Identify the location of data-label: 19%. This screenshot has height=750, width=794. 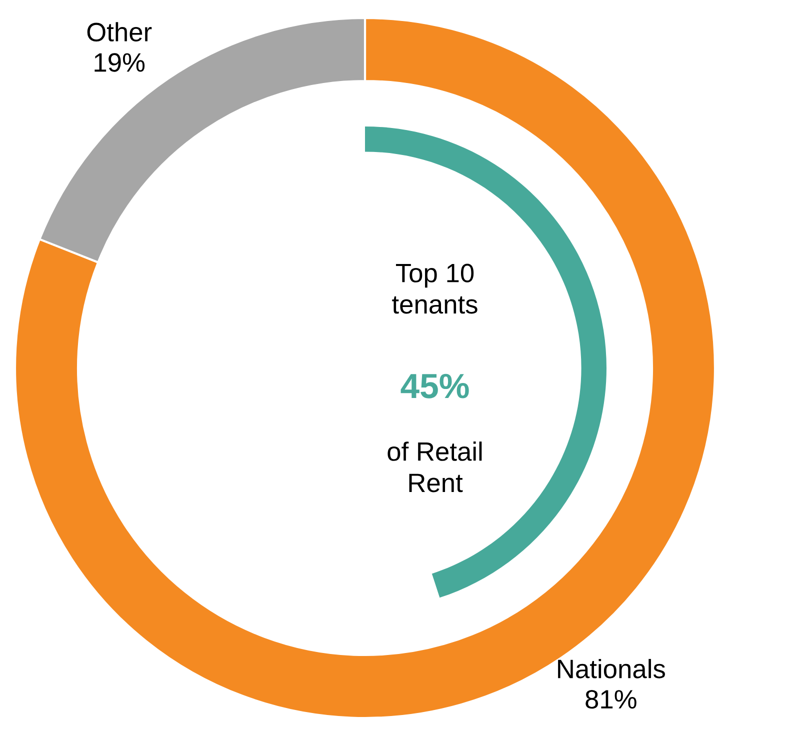
(119, 62).